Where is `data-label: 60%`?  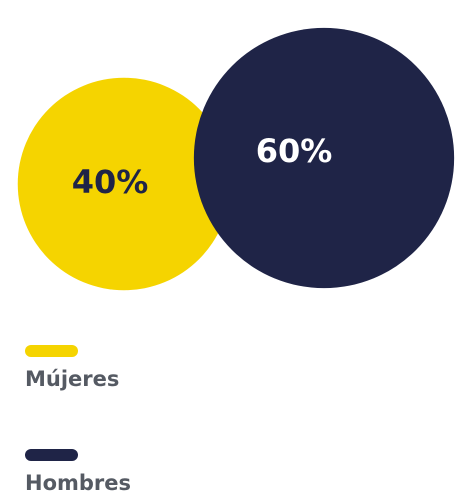 data-label: 60% is located at coordinates (294, 151).